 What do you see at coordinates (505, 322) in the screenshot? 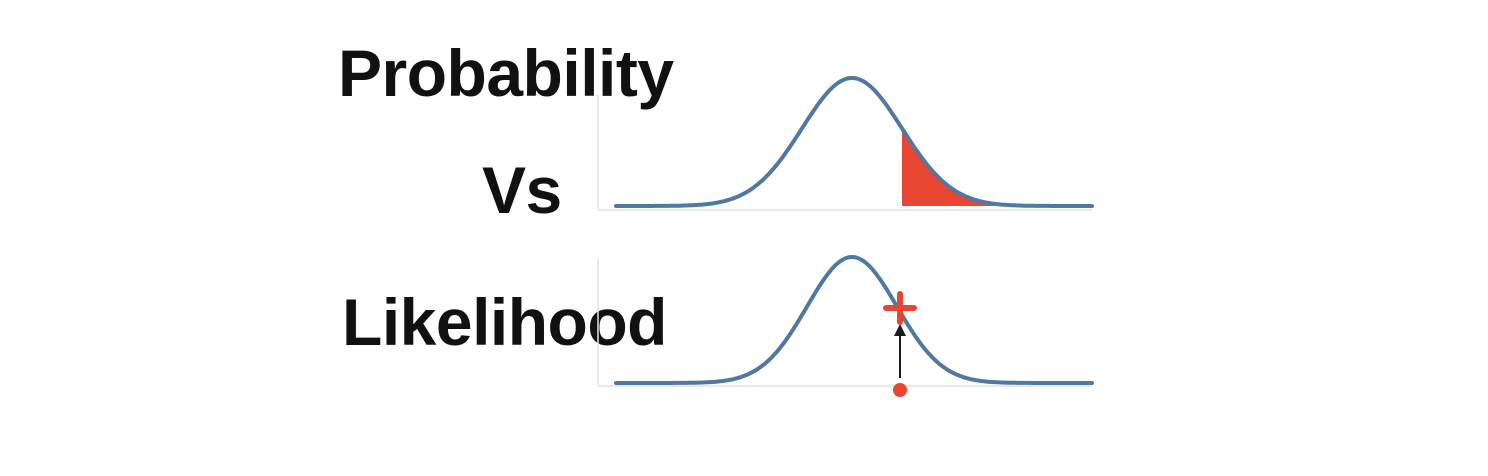
I see `title-likelihood: Likelihood` at bounding box center [505, 322].